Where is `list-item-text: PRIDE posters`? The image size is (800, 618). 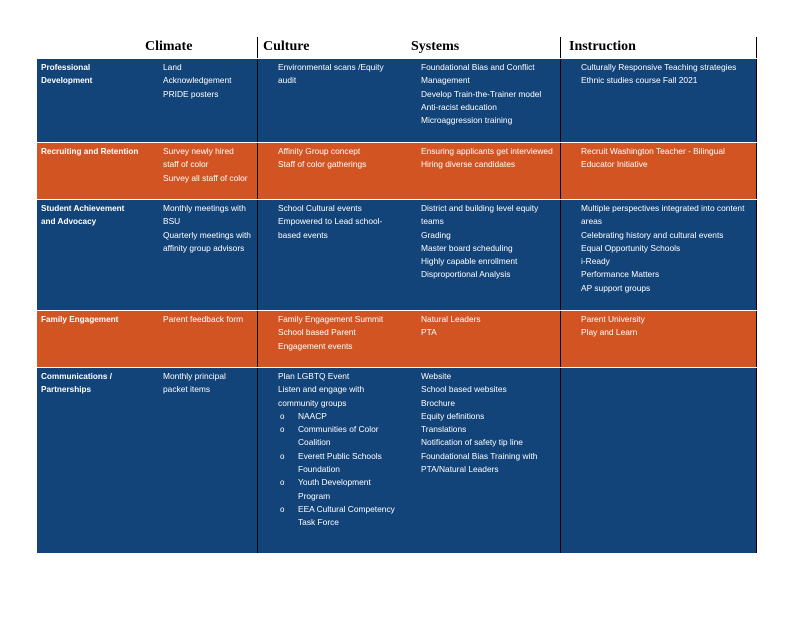 list-item-text: PRIDE posters is located at coordinates (191, 93).